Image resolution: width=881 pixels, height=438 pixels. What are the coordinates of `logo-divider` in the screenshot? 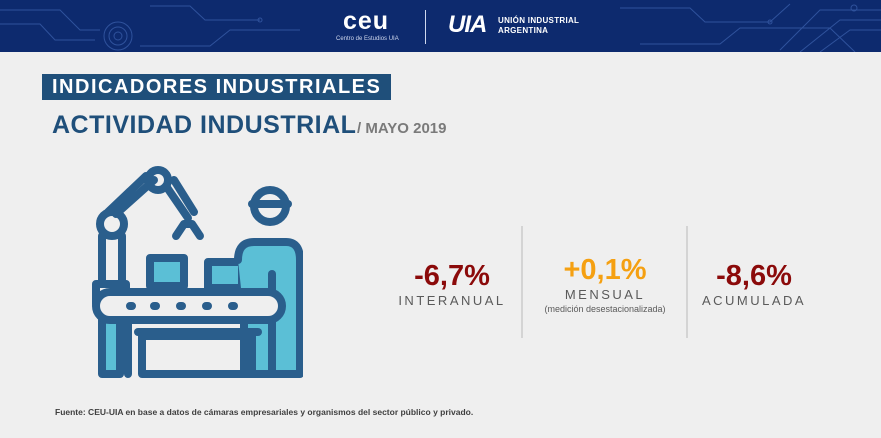 It's located at (425, 27).